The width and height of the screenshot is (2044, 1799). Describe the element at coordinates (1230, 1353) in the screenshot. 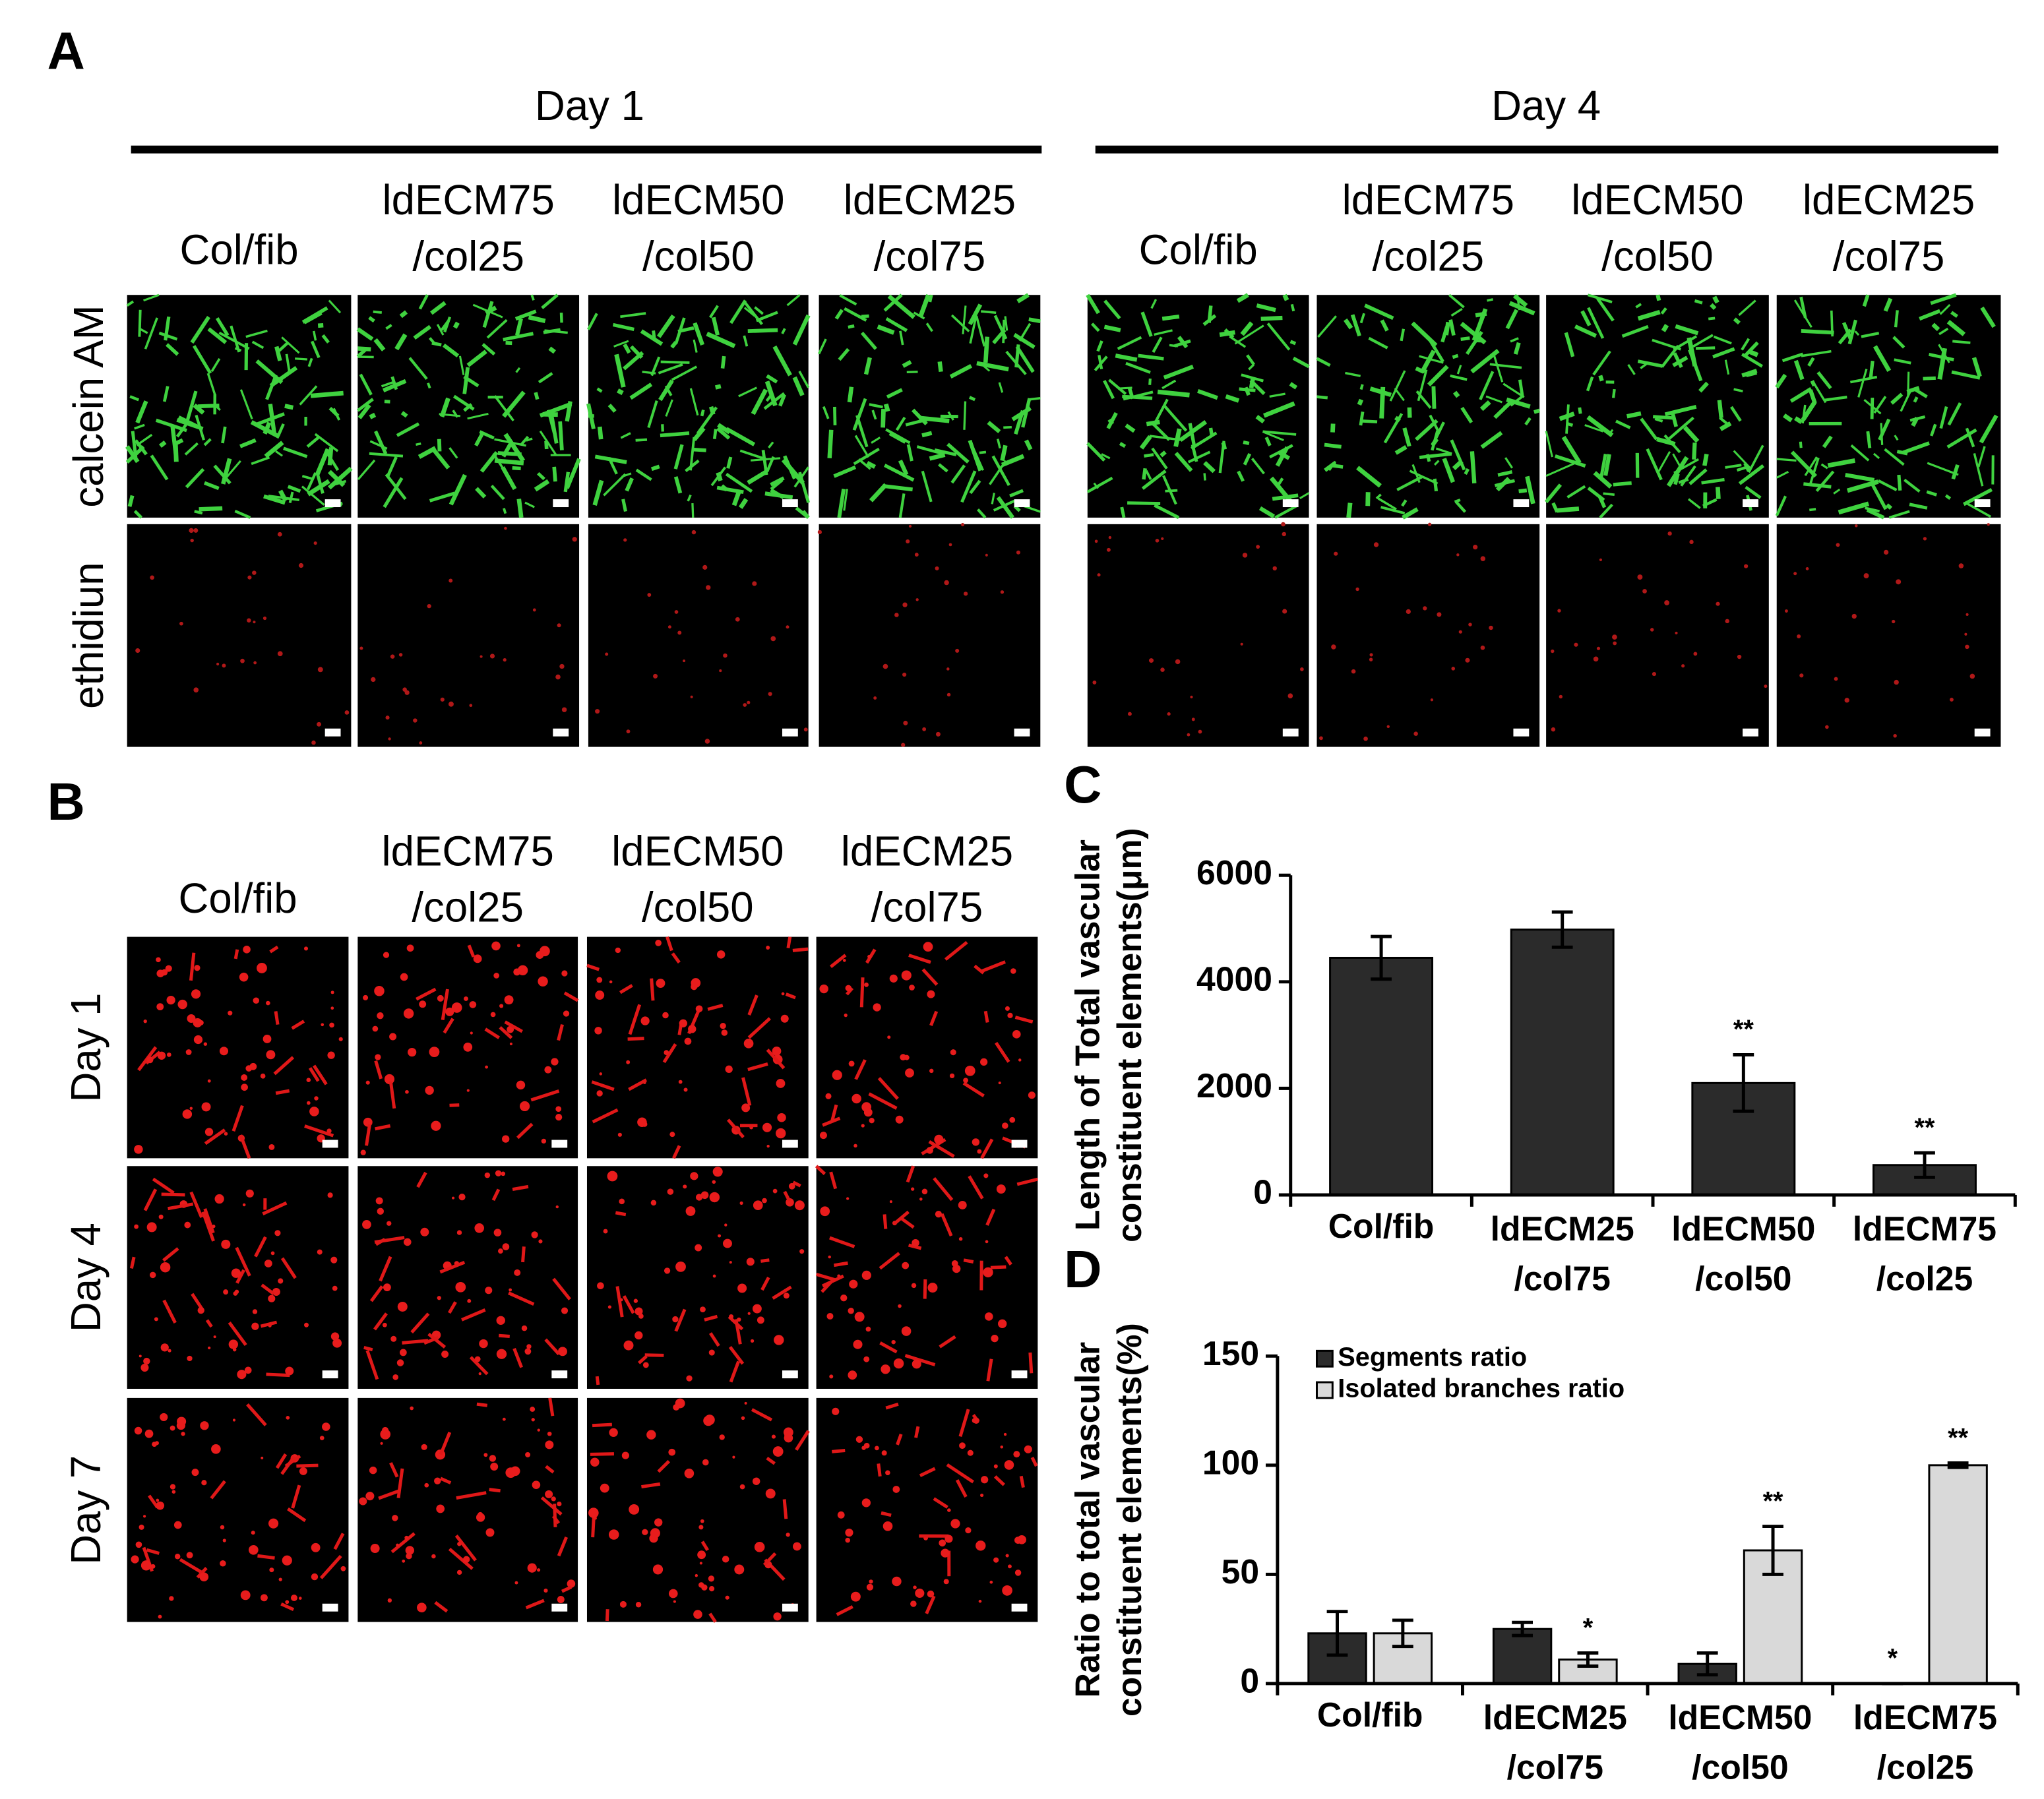

I see `y-tick-label: 150` at that location.